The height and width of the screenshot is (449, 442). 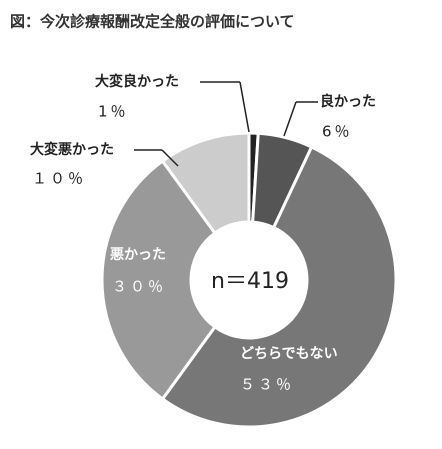 I want to click on category-label: 悪かった, so click(x=138, y=255).